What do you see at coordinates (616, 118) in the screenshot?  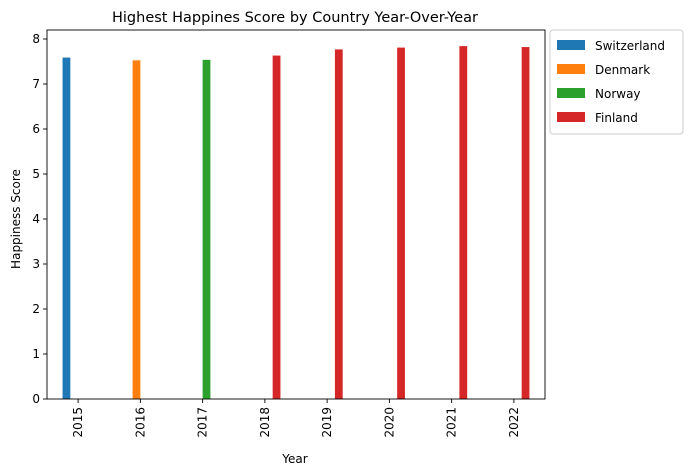 I see `legend-label-finland: Finland` at bounding box center [616, 118].